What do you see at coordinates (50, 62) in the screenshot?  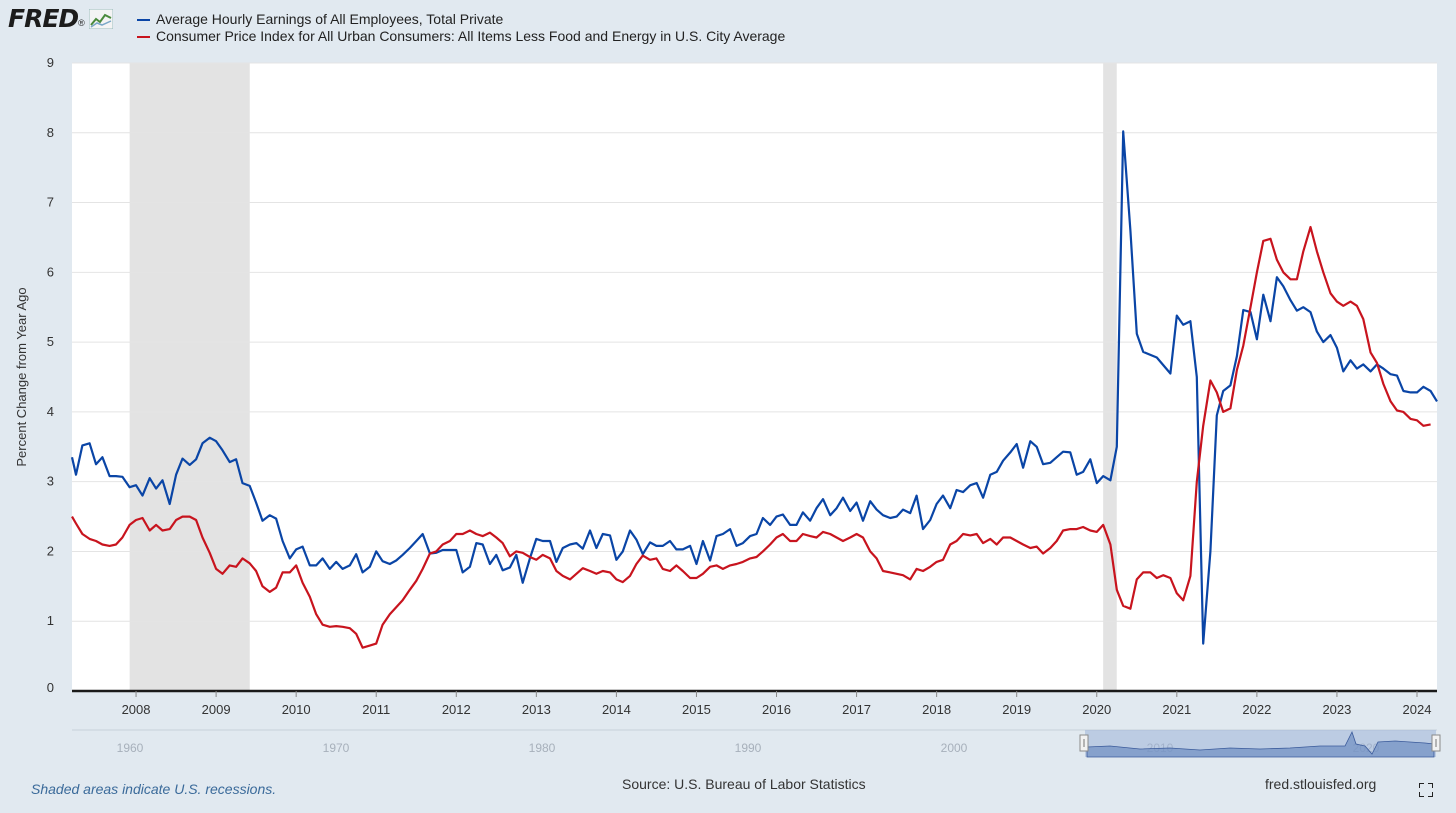 I see `y-tick-label: 9` at bounding box center [50, 62].